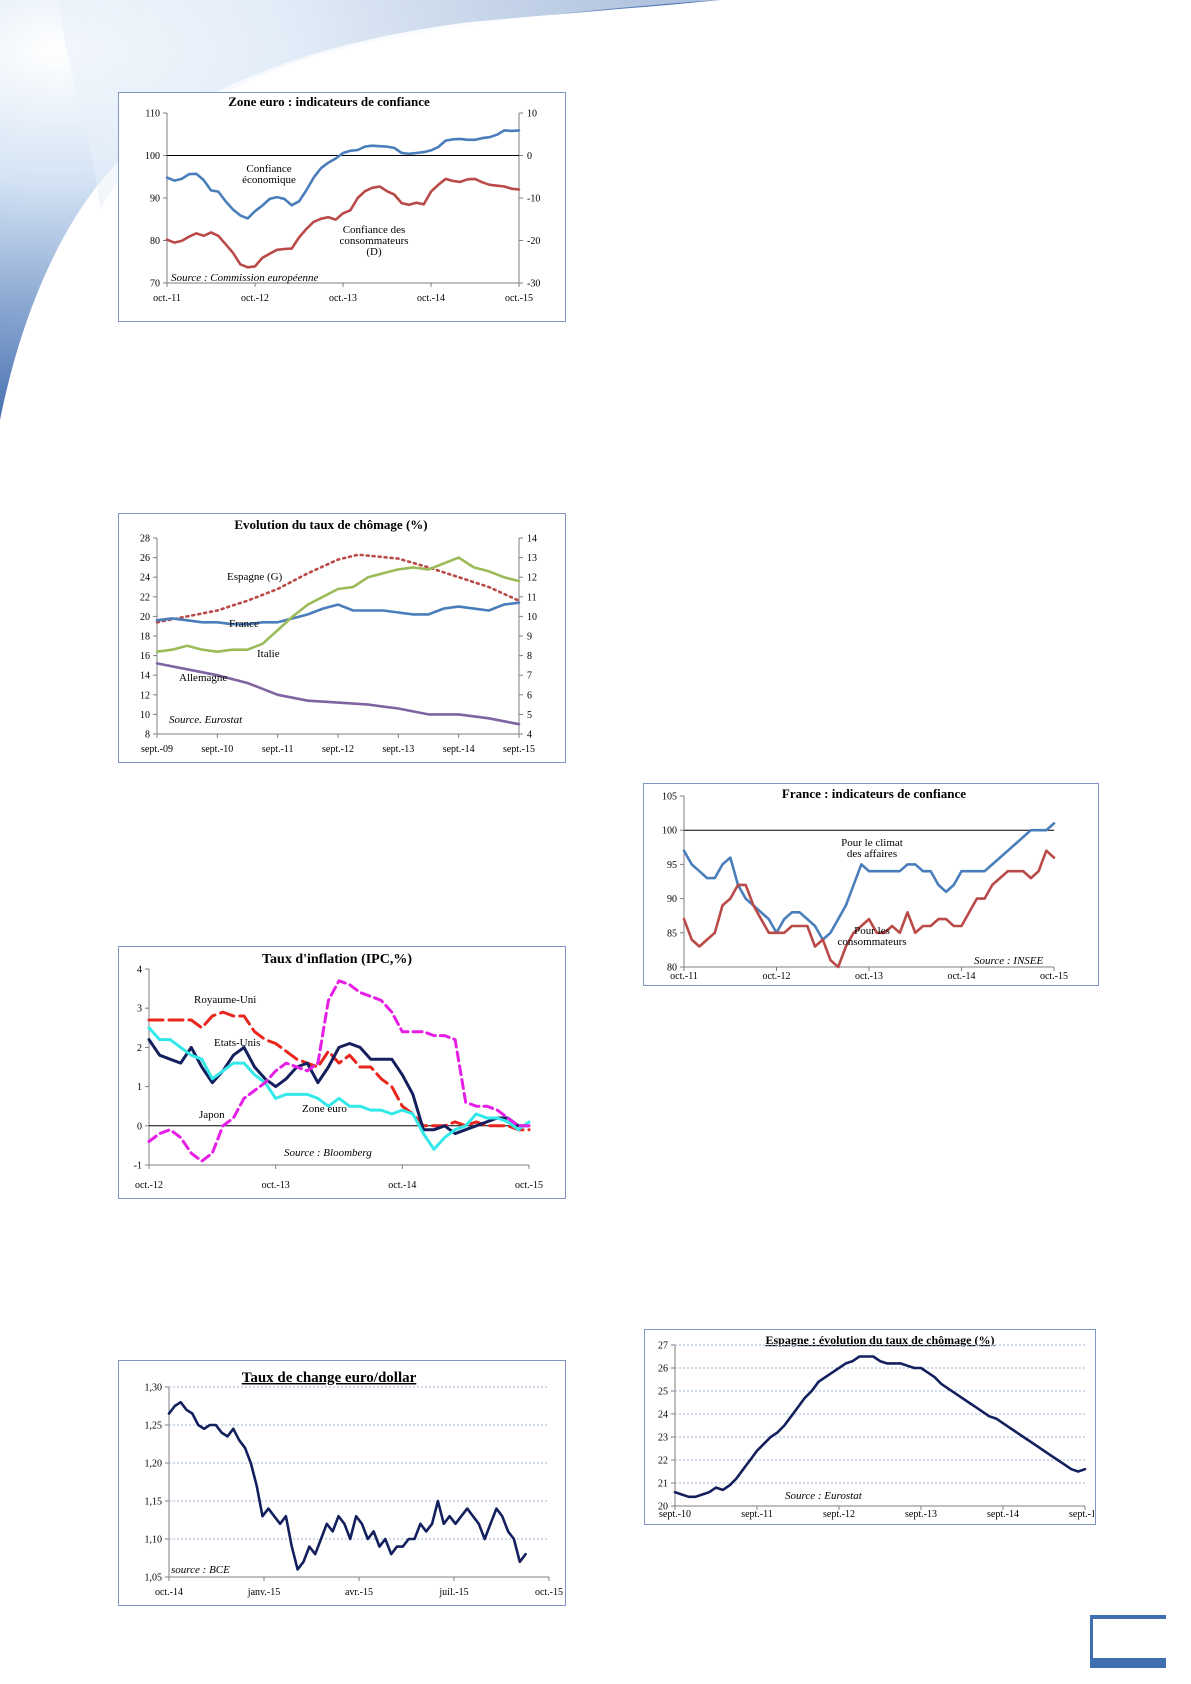  I want to click on chart-title: France : indicateurs de confiance, so click(874, 793).